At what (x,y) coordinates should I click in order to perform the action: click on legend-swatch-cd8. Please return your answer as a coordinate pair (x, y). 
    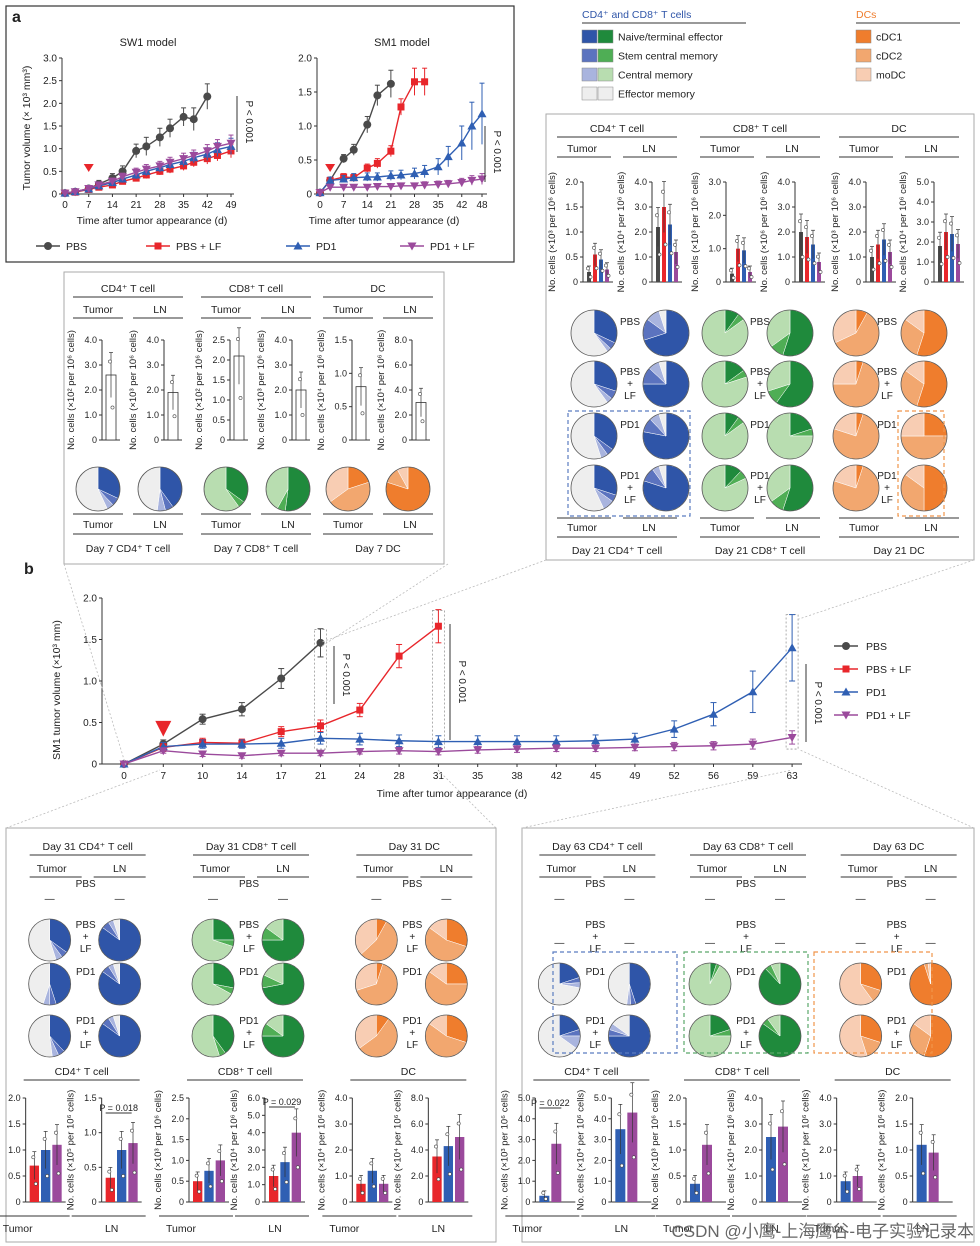
    Looking at the image, I should click on (605, 93).